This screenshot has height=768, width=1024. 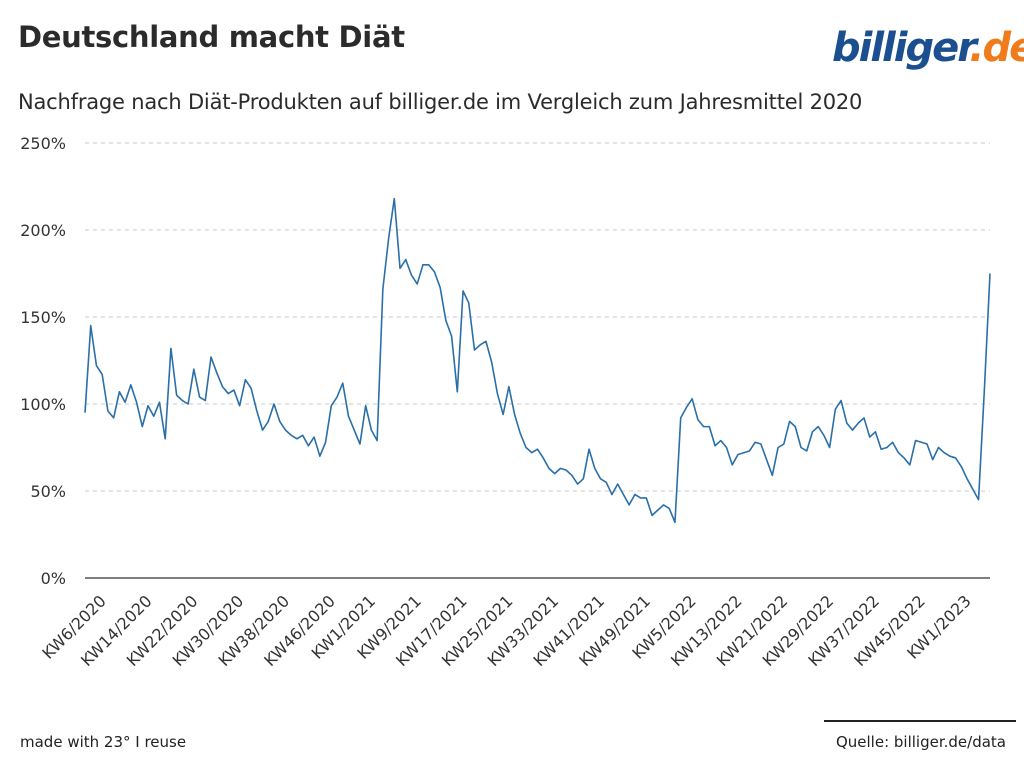 I want to click on y-tick-label: 50%, so click(x=48, y=491).